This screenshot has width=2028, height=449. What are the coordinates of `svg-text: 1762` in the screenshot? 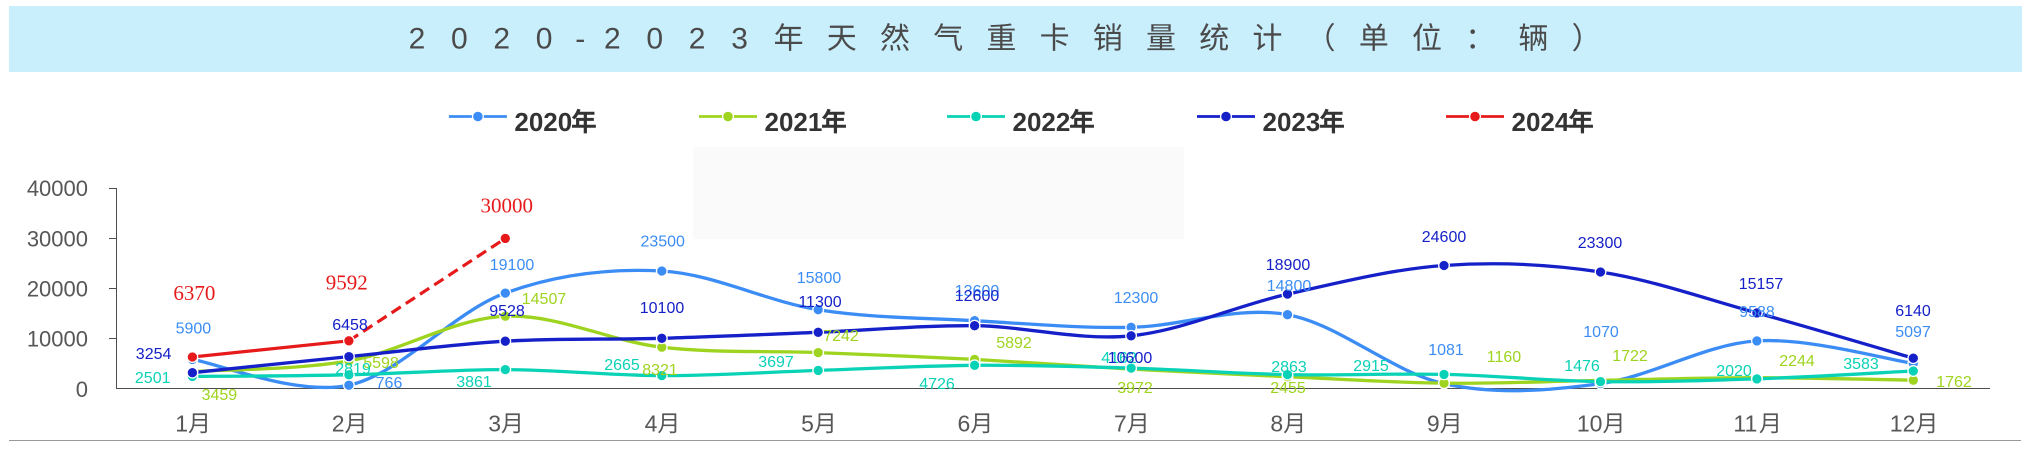 It's located at (1954, 382).